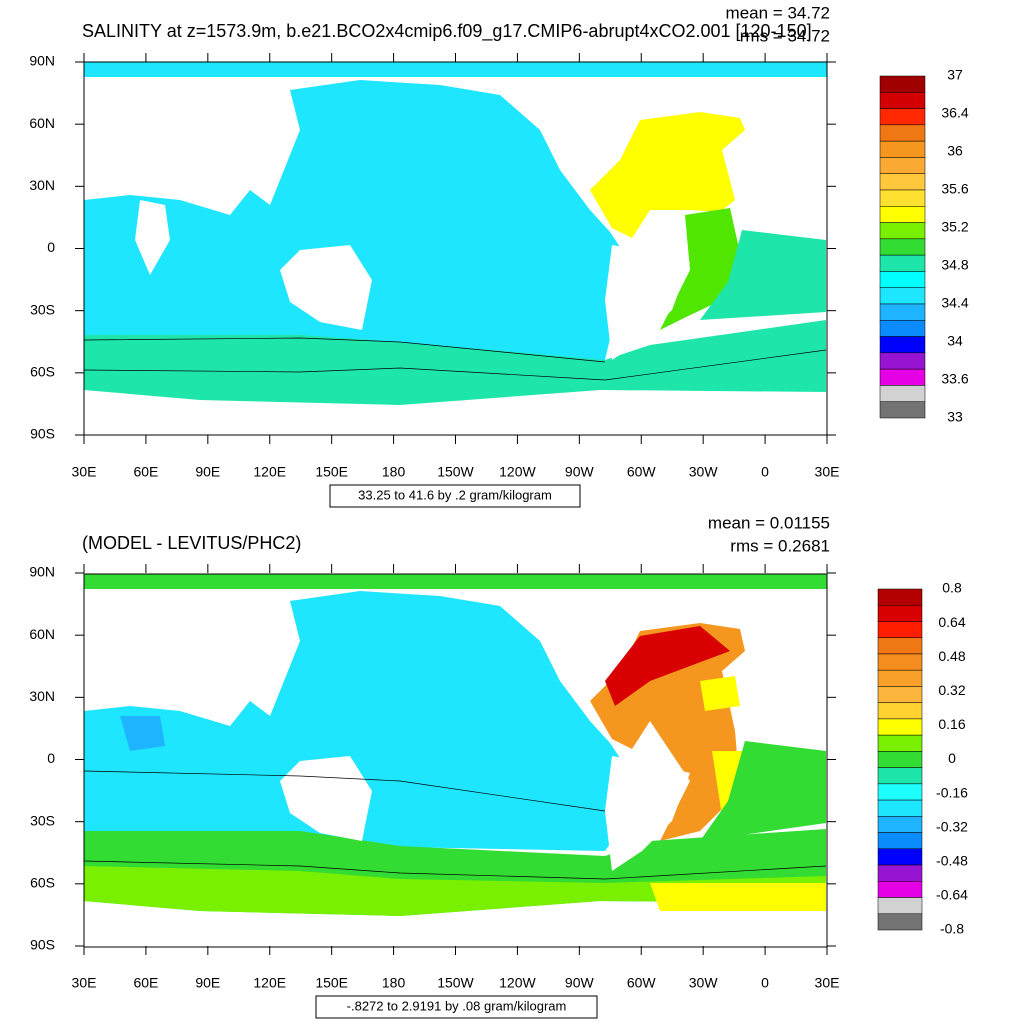 This screenshot has height=1024, width=1024. What do you see at coordinates (954, 303) in the screenshot?
I see `colorbar-label: 34.4` at bounding box center [954, 303].